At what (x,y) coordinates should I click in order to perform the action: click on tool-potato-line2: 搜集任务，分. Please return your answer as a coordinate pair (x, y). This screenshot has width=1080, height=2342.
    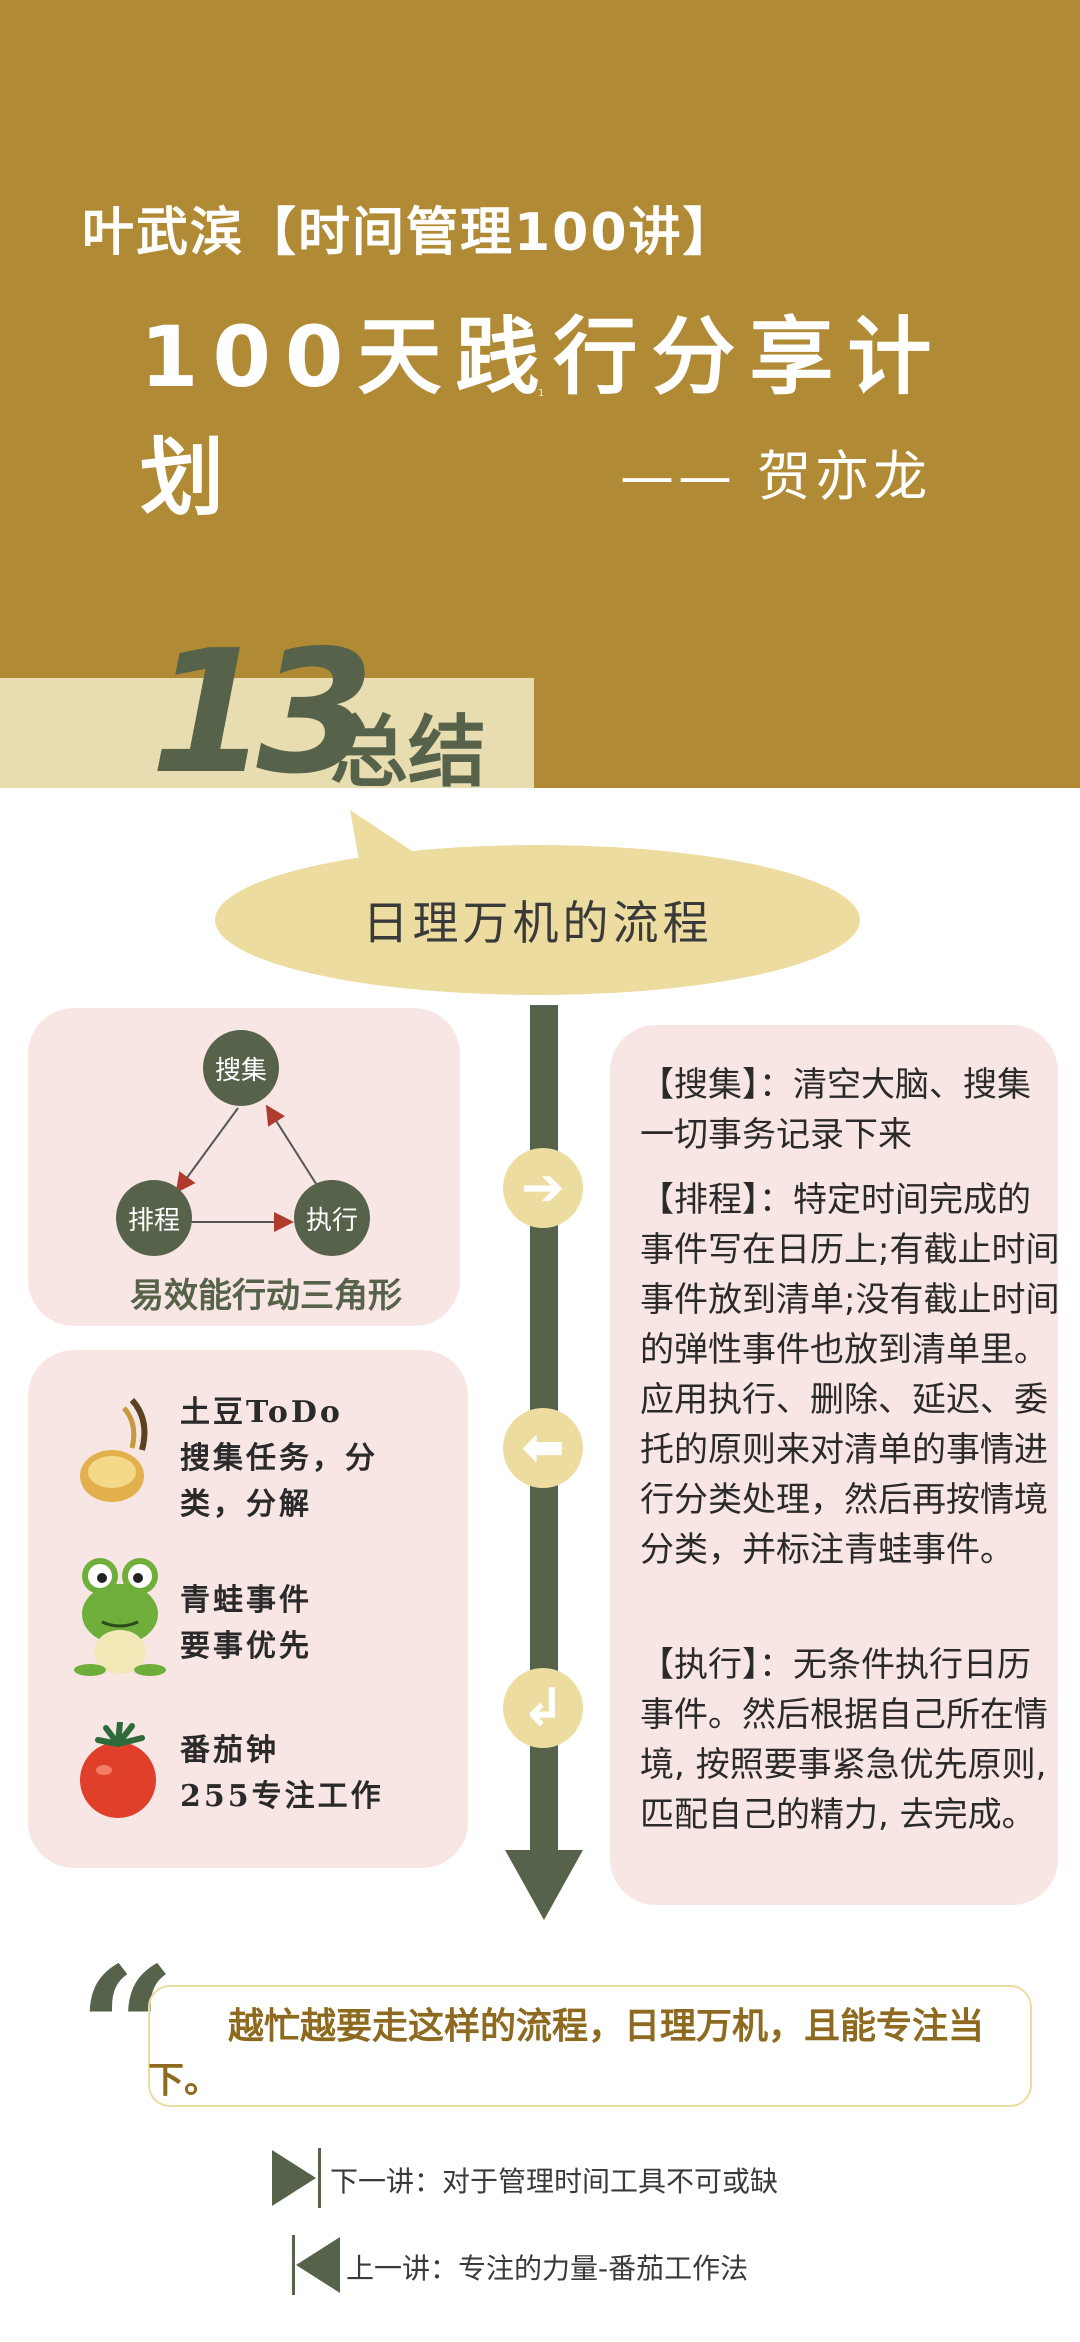
    Looking at the image, I should click on (279, 1458).